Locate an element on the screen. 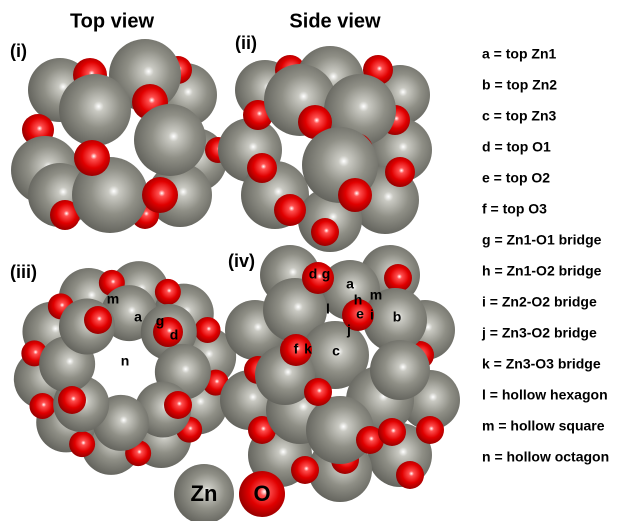  header: Side view is located at coordinates (335, 21).